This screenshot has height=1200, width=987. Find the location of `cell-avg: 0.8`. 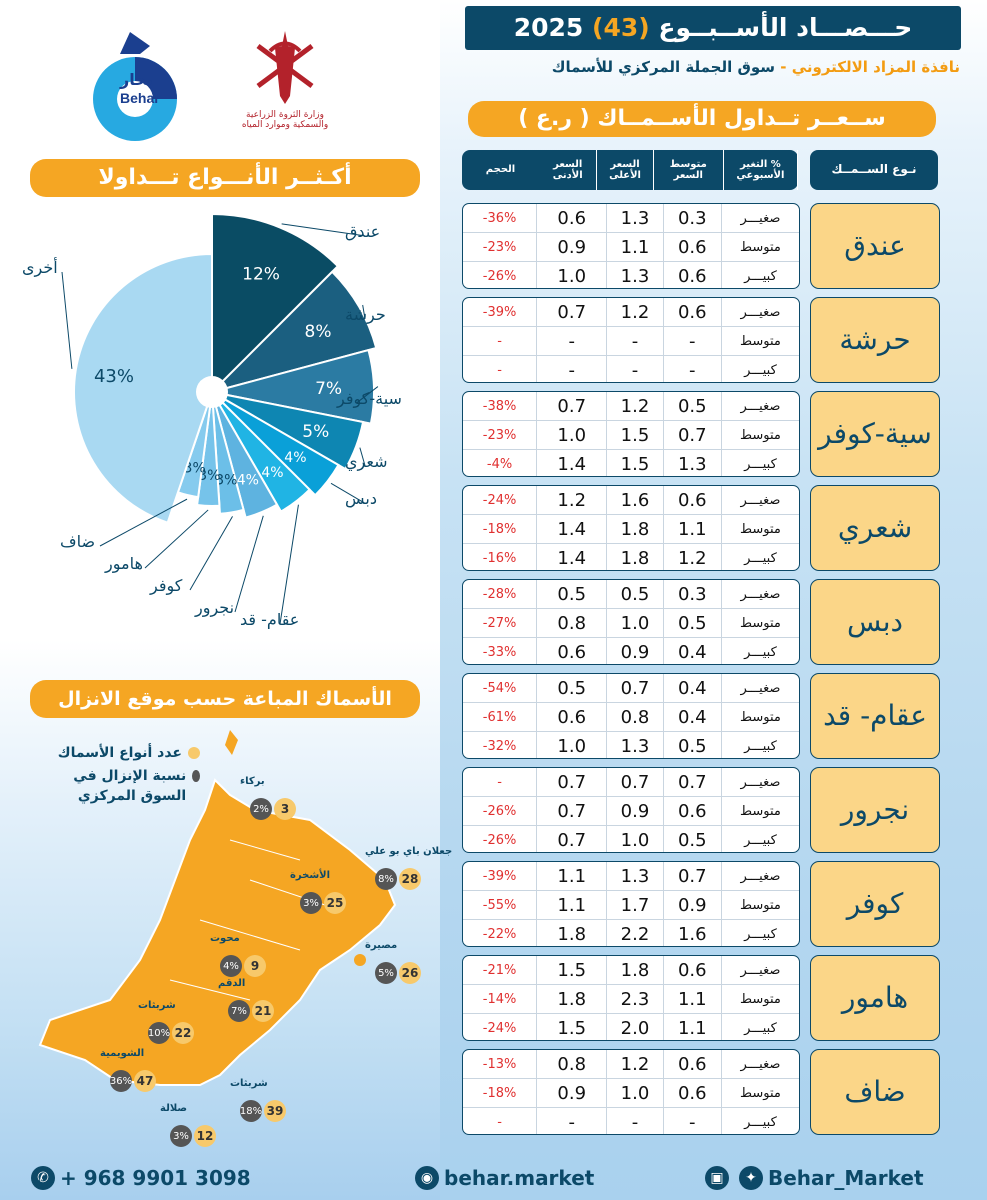

cell-avg: 0.8 is located at coordinates (572, 623).